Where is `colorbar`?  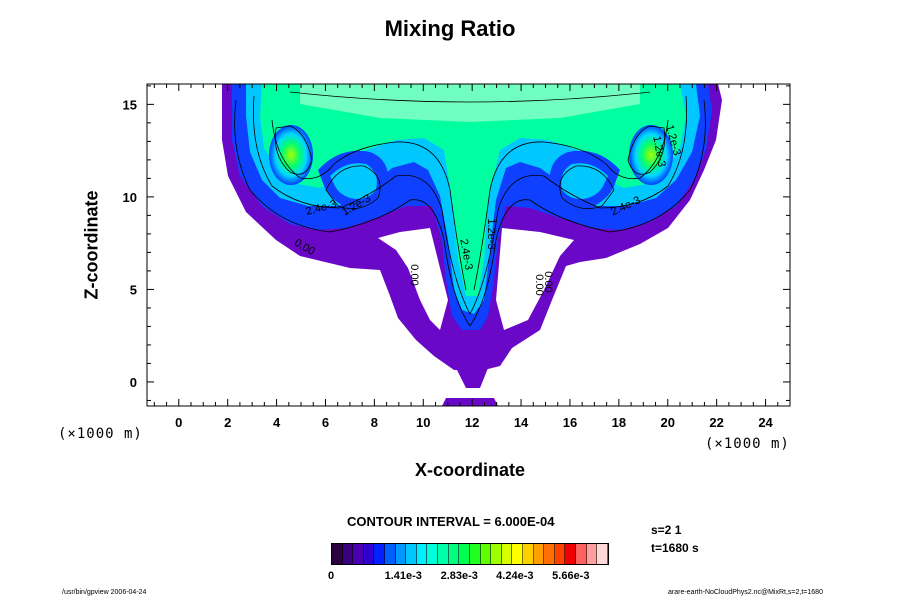 colorbar is located at coordinates (470, 554).